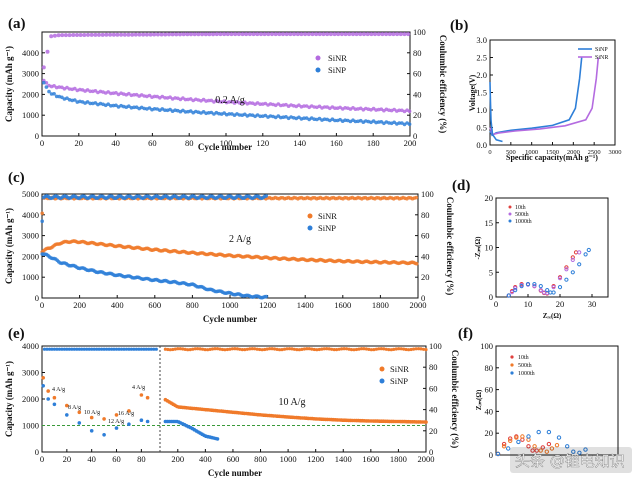  What do you see at coordinates (512, 373) in the screenshot?
I see `panel-f-legend-marker` at bounding box center [512, 373].